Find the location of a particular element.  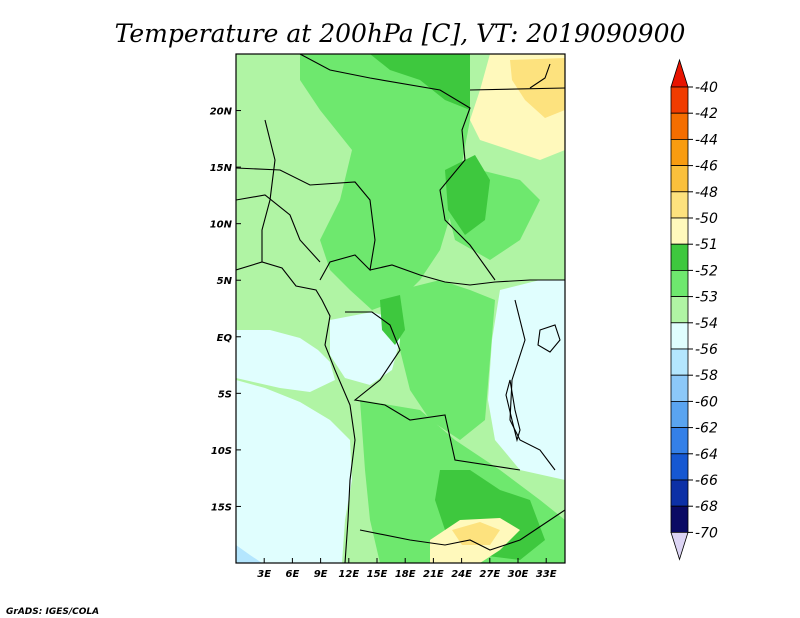

boundary-car is located at coordinates (467, 275).